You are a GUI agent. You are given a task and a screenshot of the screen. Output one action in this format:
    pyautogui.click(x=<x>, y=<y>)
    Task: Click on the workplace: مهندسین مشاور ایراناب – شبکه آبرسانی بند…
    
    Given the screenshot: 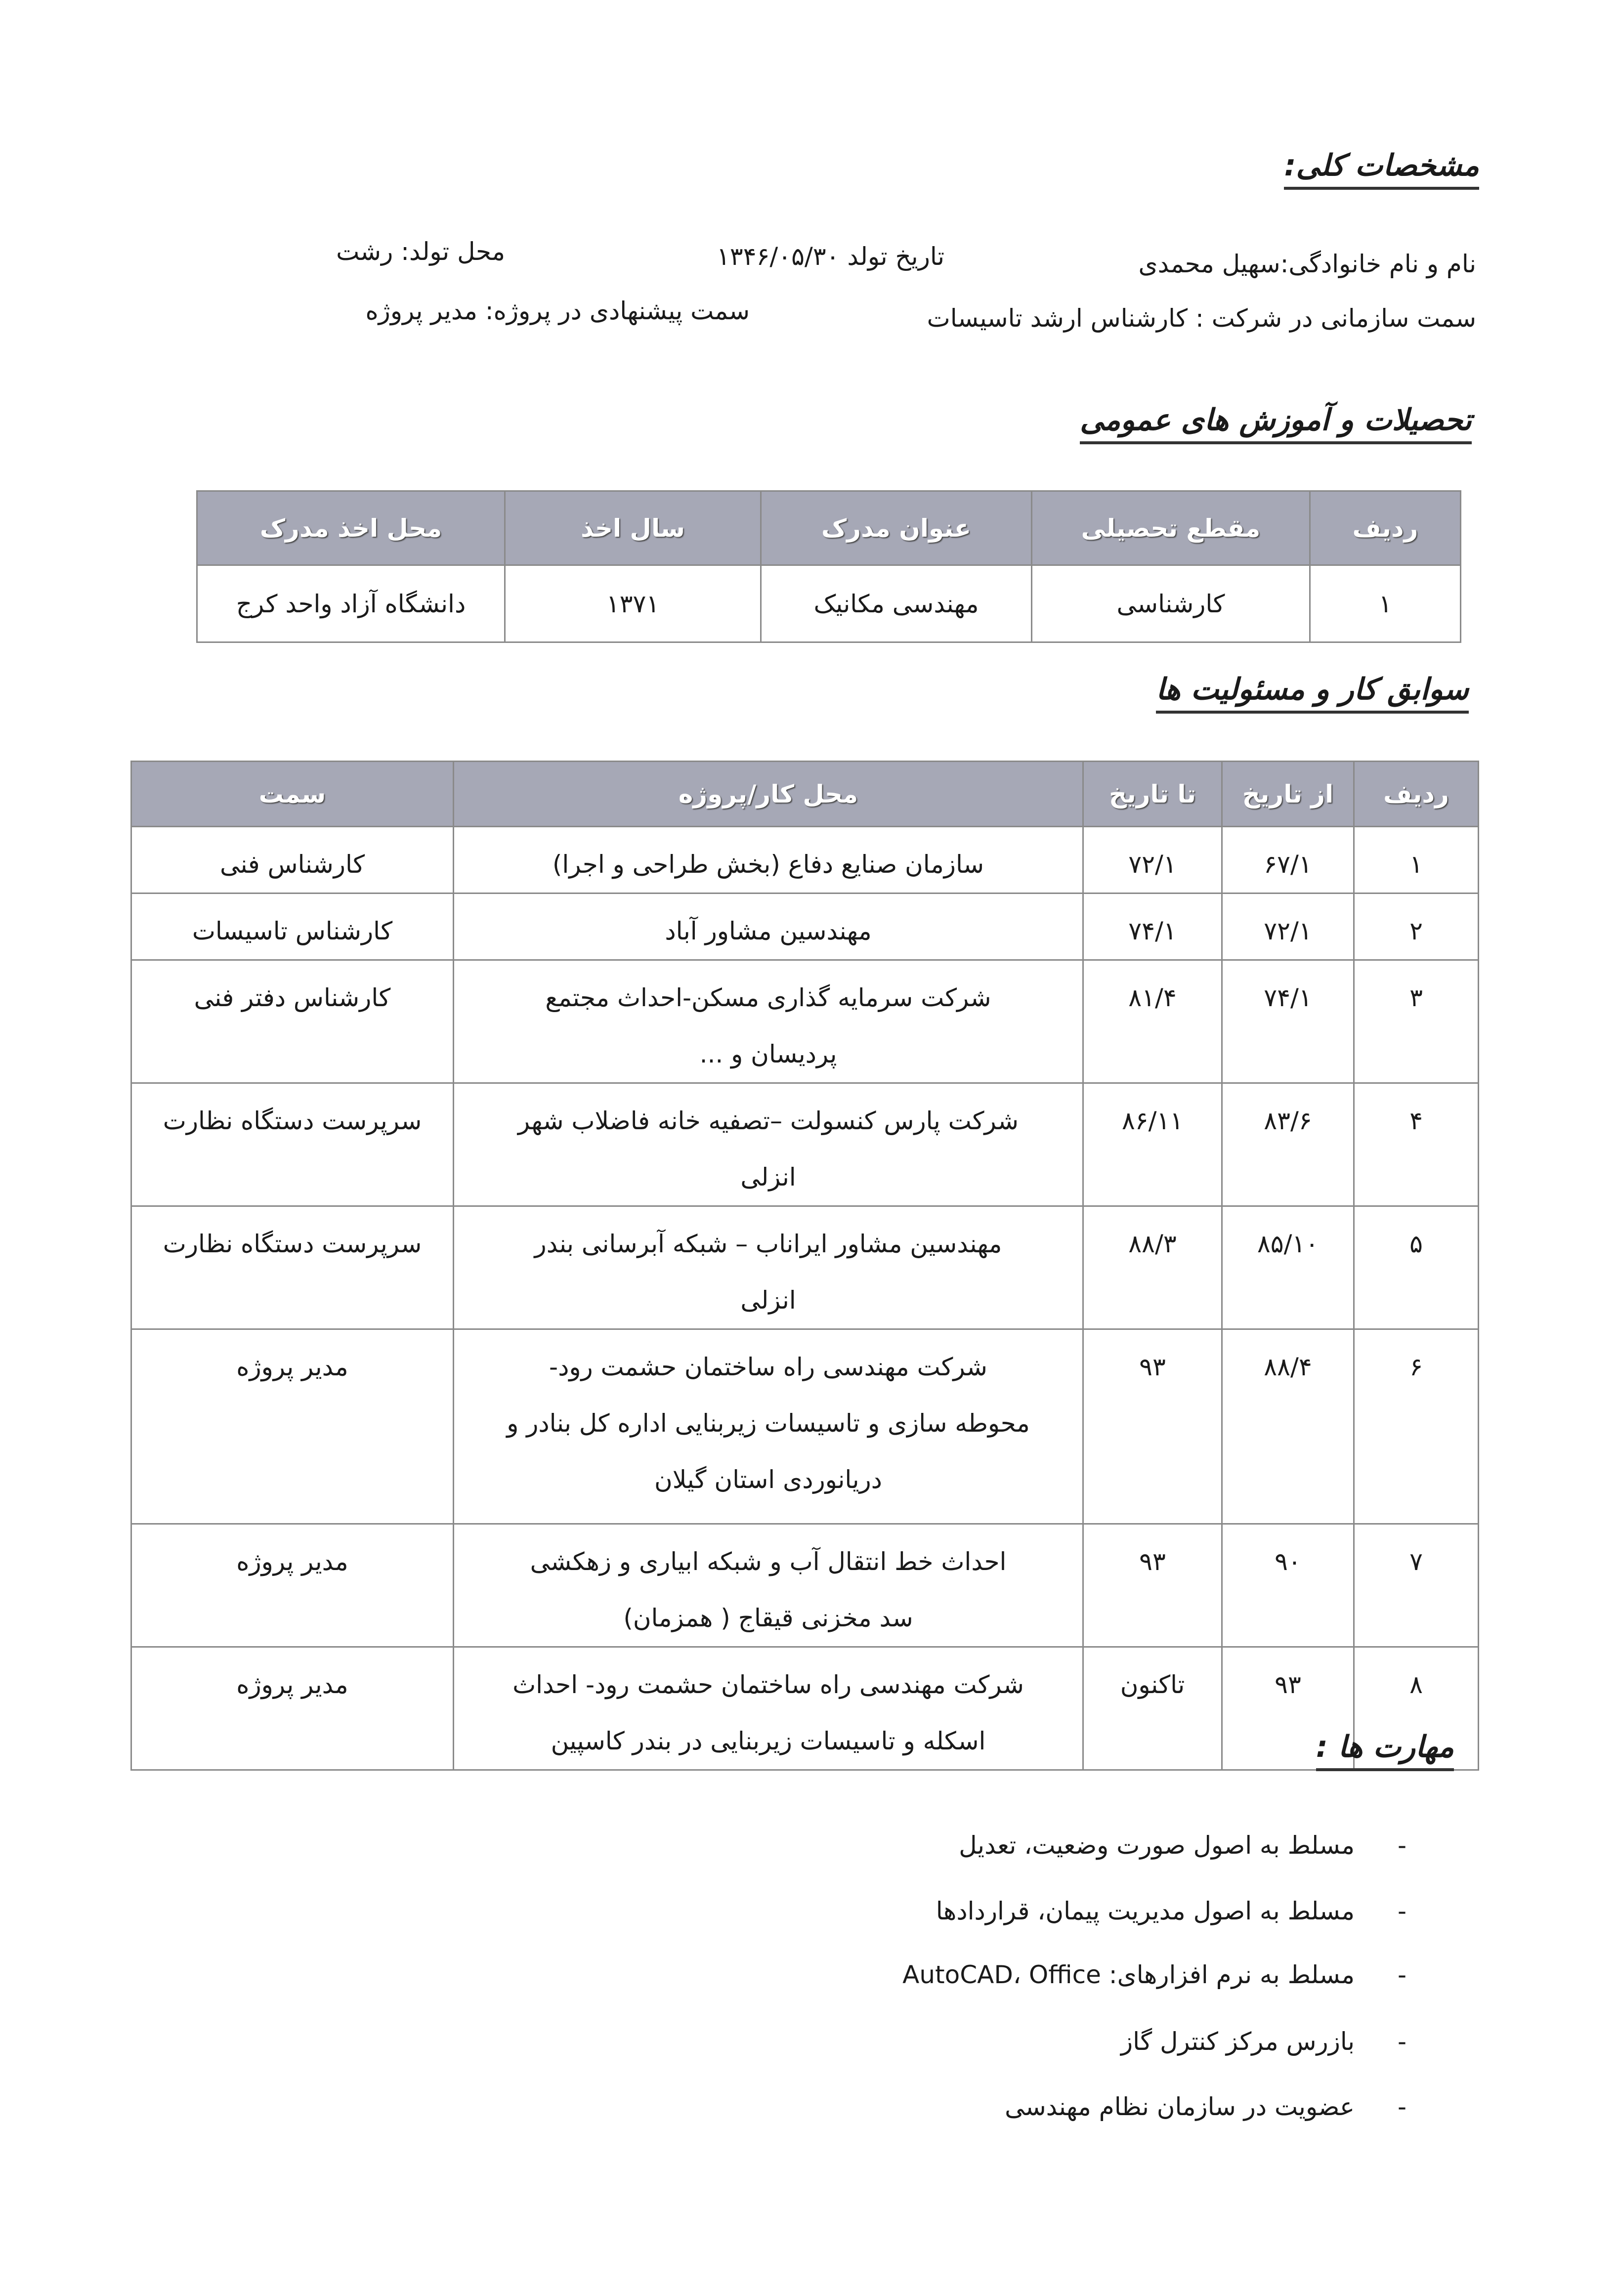 What is the action you would take?
    pyautogui.click(x=769, y=1267)
    